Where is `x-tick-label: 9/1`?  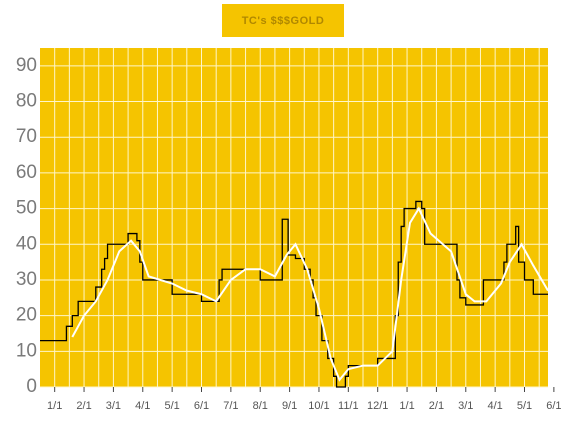
x-tick-label: 9/1 is located at coordinates (289, 406).